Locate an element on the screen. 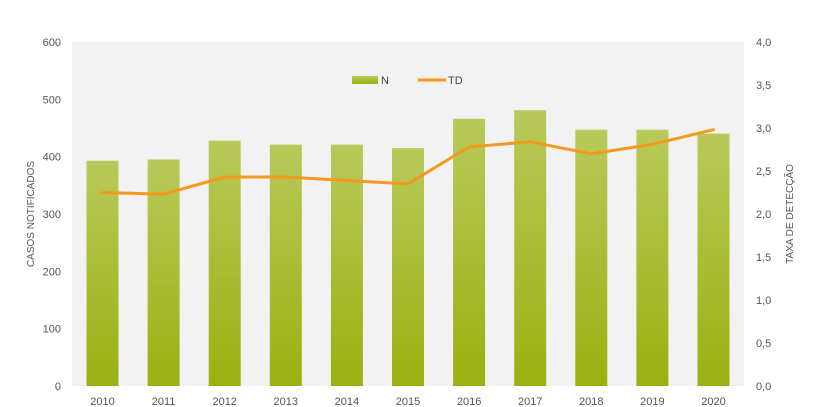 Image resolution: width=817 pixels, height=407 pixels. right-tick-label: 3,0 is located at coordinates (763, 129).